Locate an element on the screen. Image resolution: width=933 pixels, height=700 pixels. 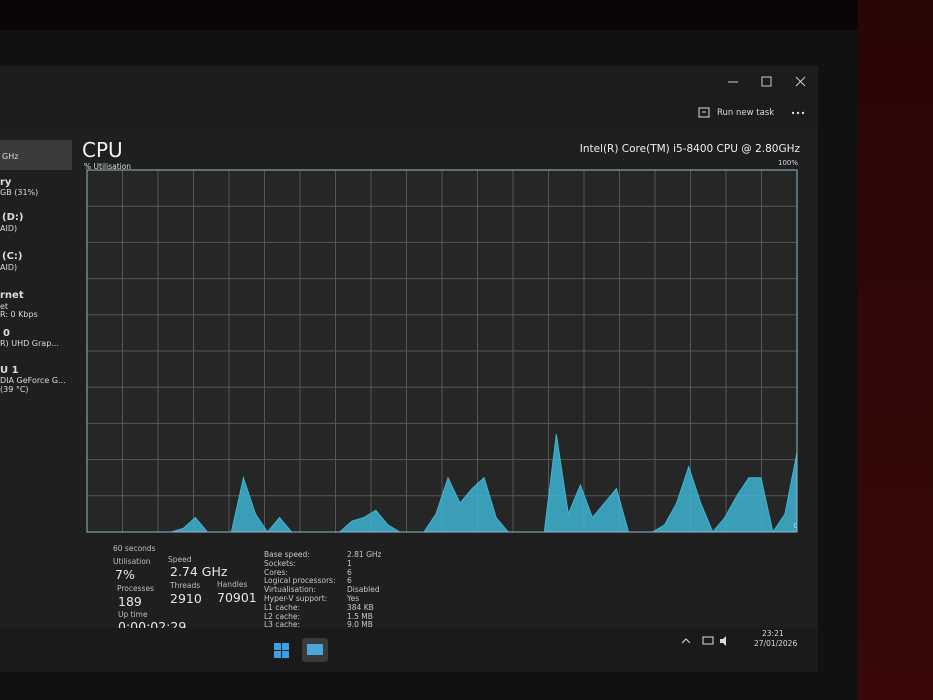
detail-value: 384 KB is located at coordinates (360, 607).